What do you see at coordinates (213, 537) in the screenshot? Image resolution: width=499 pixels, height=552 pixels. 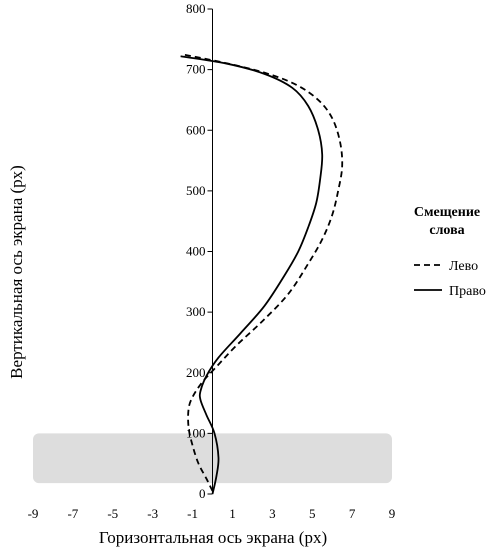 I see `x-axis-title: Горизонтальная ось экрана (px)` at bounding box center [213, 537].